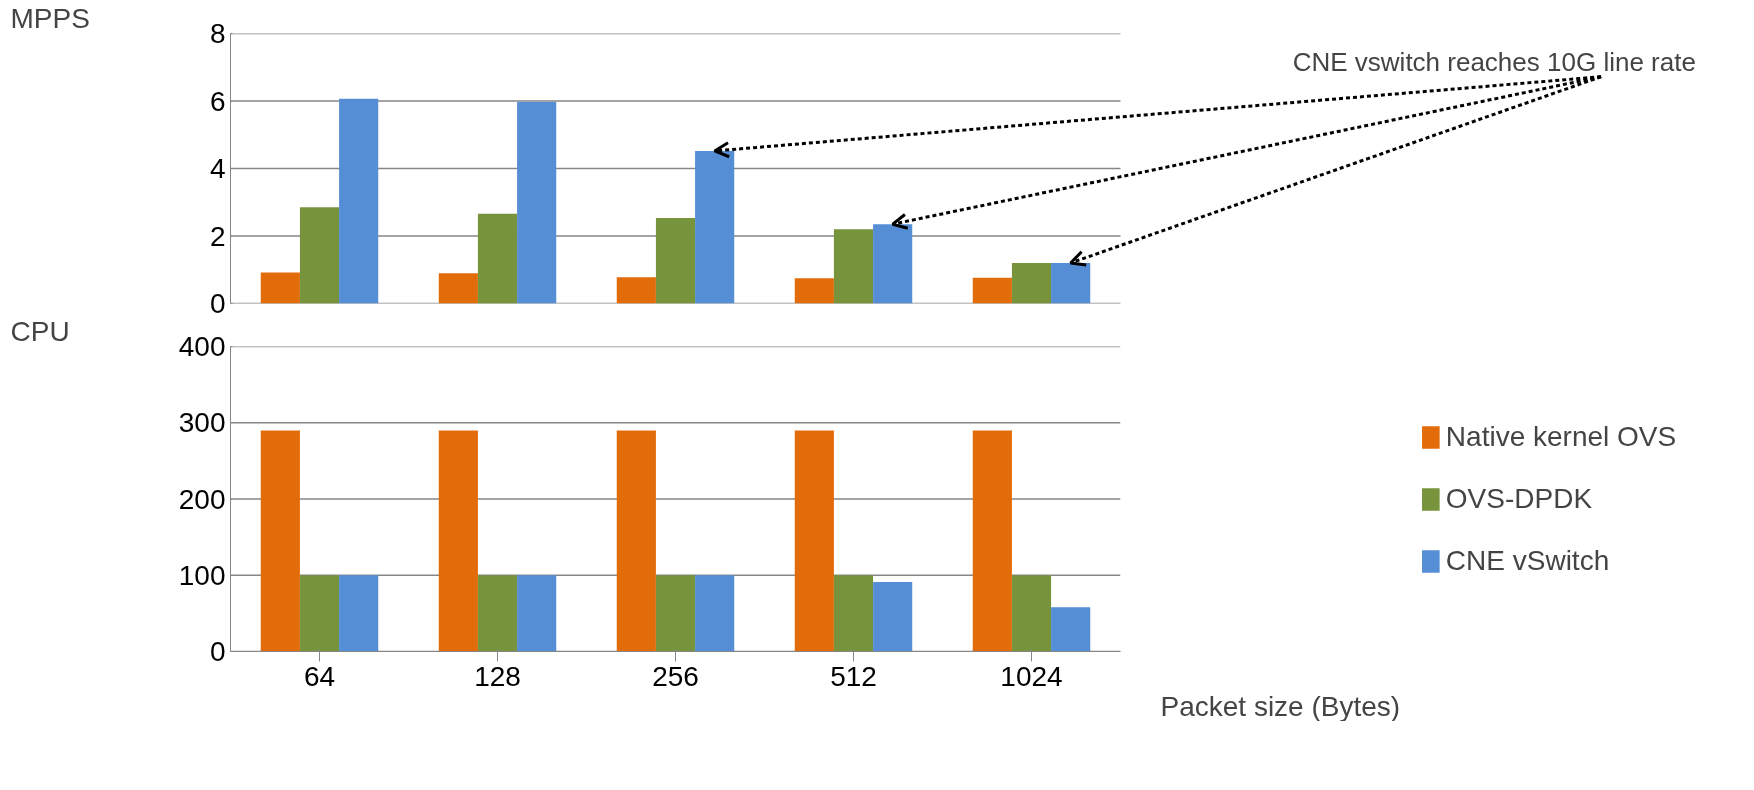 Image resolution: width=1754 pixels, height=790 pixels. What do you see at coordinates (1527, 560) in the screenshot?
I see `legend-label: CNE vSwitch` at bounding box center [1527, 560].